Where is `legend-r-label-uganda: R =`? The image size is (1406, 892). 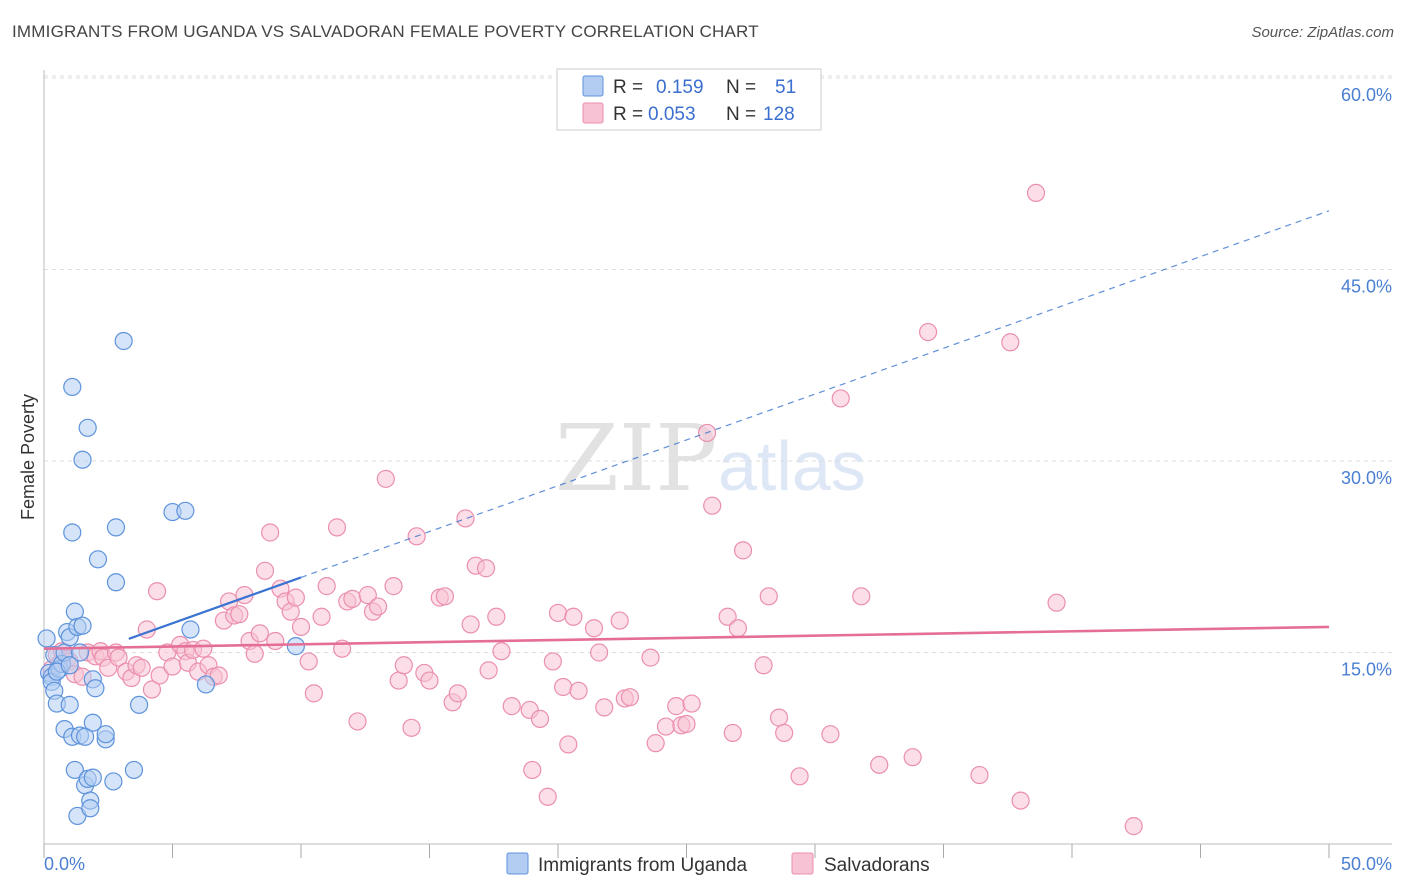
legend-r-label-uganda: R = is located at coordinates (628, 87).